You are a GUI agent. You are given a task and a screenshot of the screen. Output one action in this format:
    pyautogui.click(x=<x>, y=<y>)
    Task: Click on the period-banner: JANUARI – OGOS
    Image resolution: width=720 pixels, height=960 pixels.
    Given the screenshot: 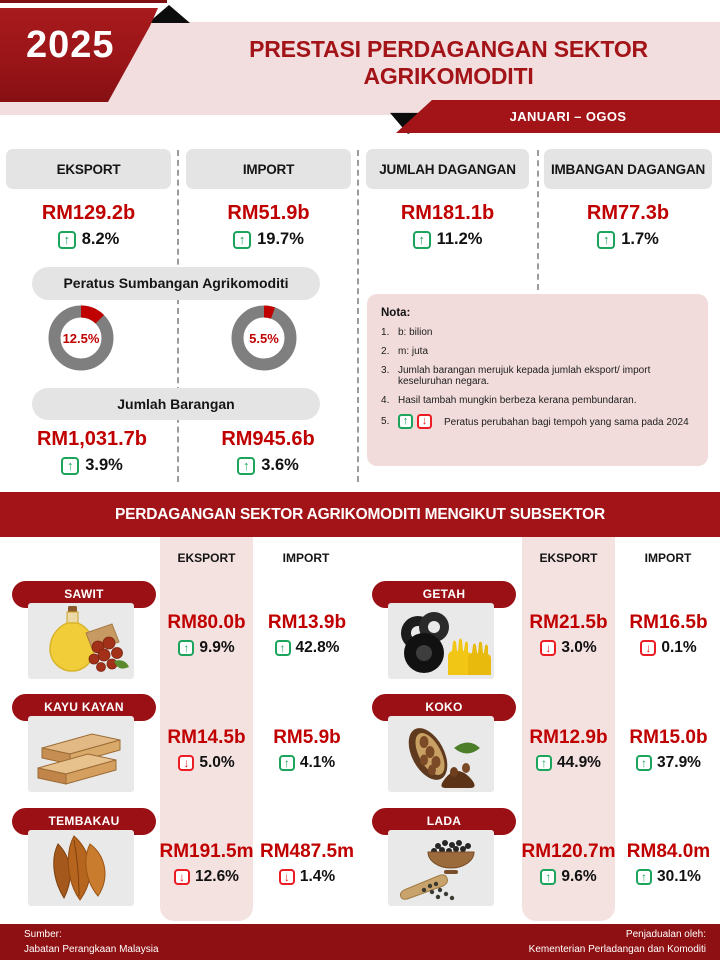 What is the action you would take?
    pyautogui.click(x=558, y=116)
    